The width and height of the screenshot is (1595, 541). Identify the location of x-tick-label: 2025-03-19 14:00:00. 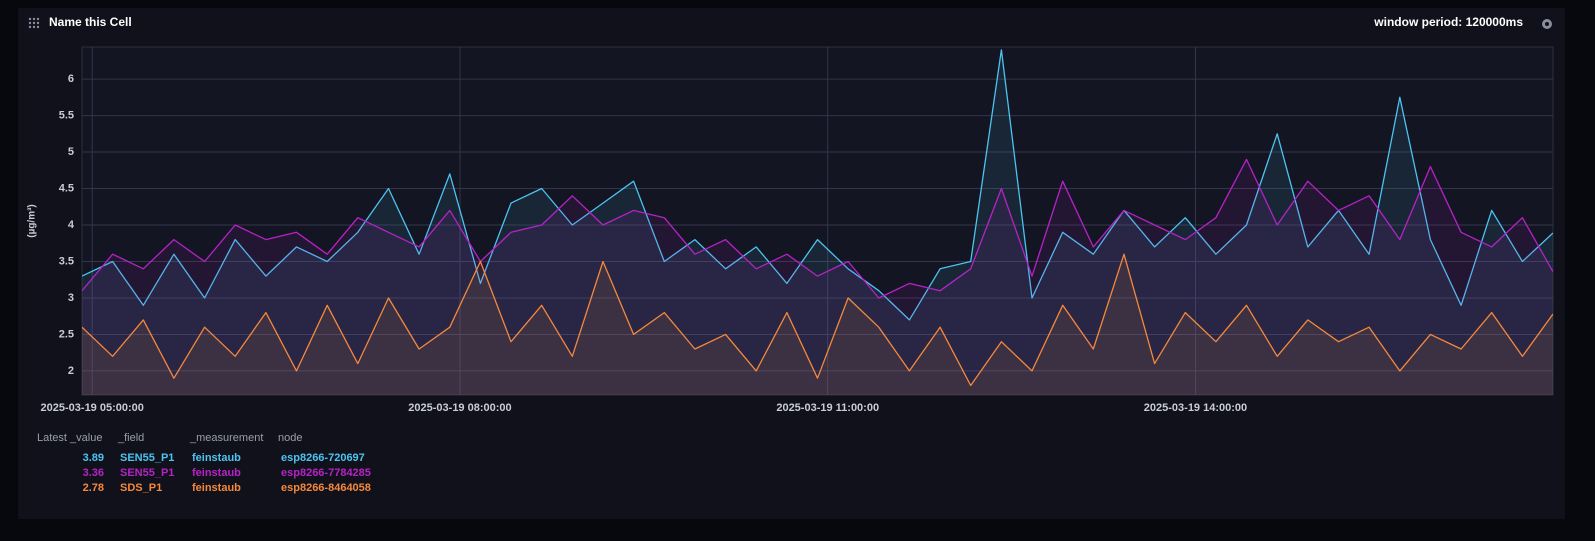
(1195, 408).